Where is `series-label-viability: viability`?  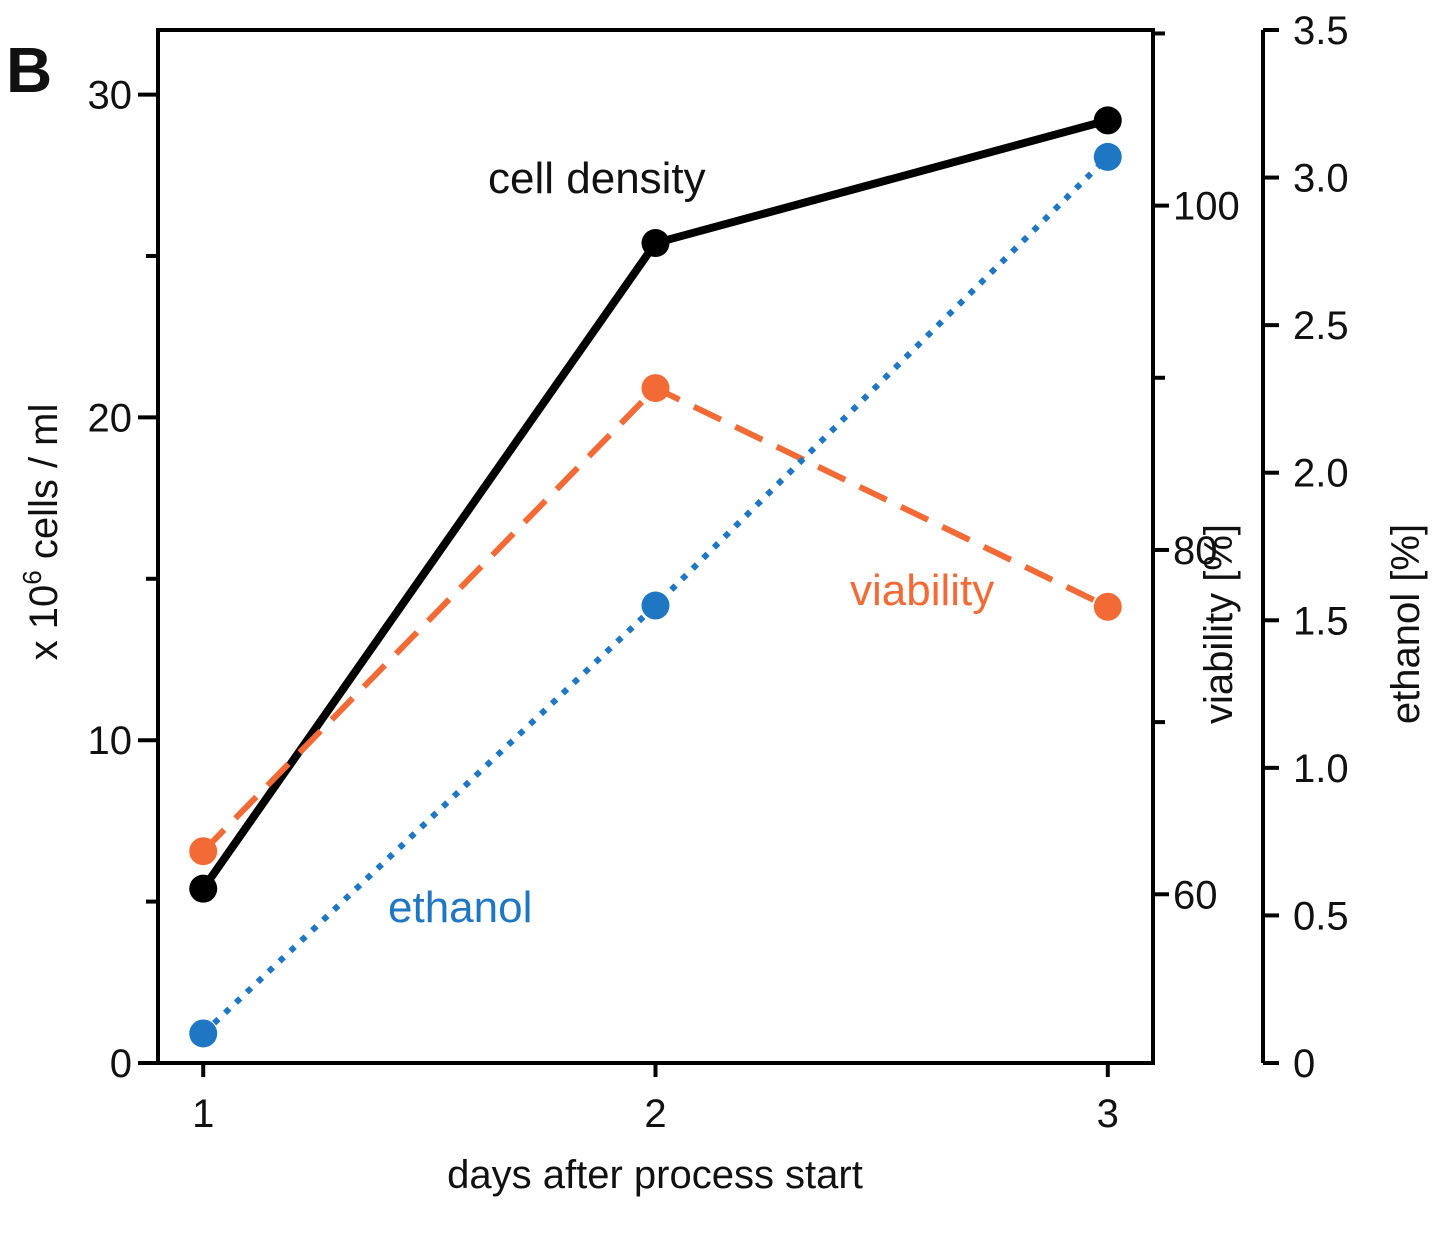 series-label-viability: viability is located at coordinates (922, 590).